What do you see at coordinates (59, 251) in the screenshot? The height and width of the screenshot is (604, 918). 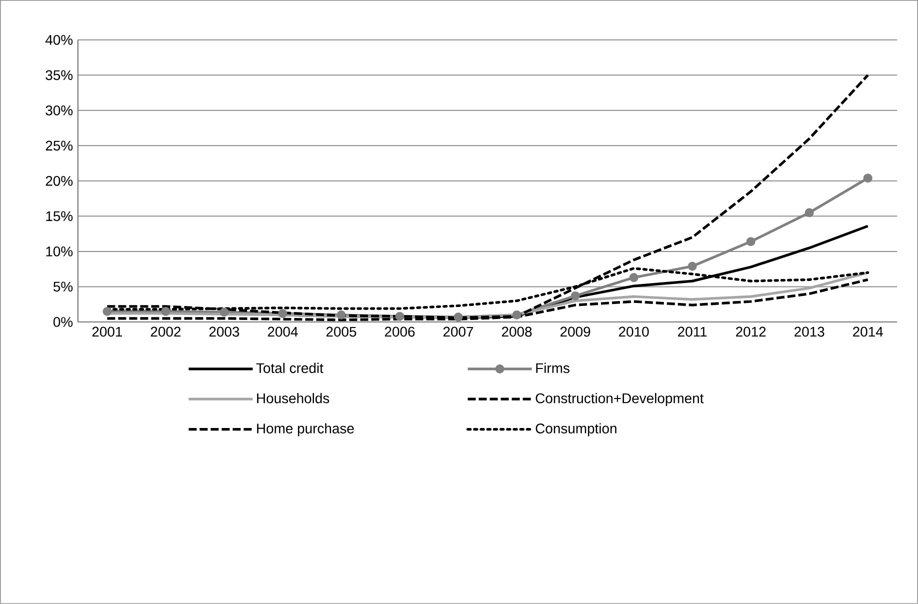 I see `y-tick-label: 10%` at bounding box center [59, 251].